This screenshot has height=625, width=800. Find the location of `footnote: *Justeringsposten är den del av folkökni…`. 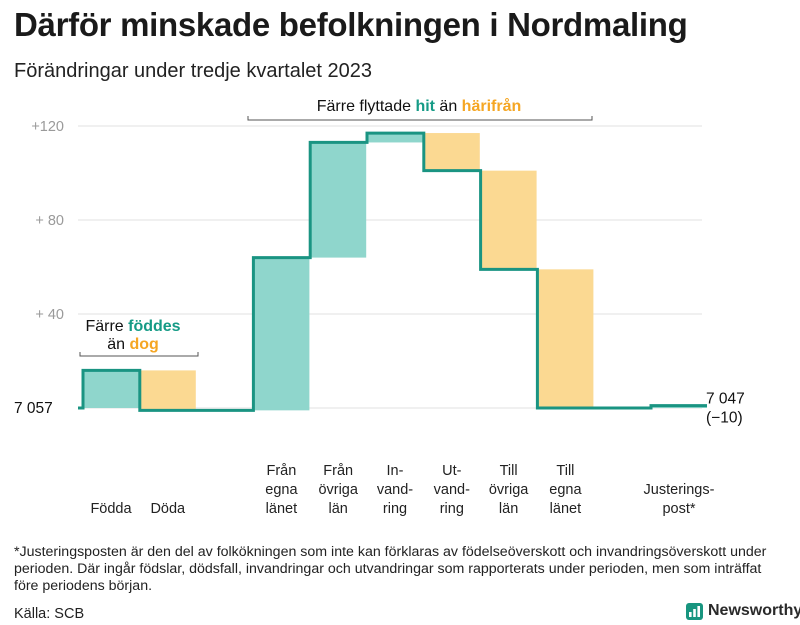

footnote: *Justeringsposten är den del av folkökni… is located at coordinates (390, 569).